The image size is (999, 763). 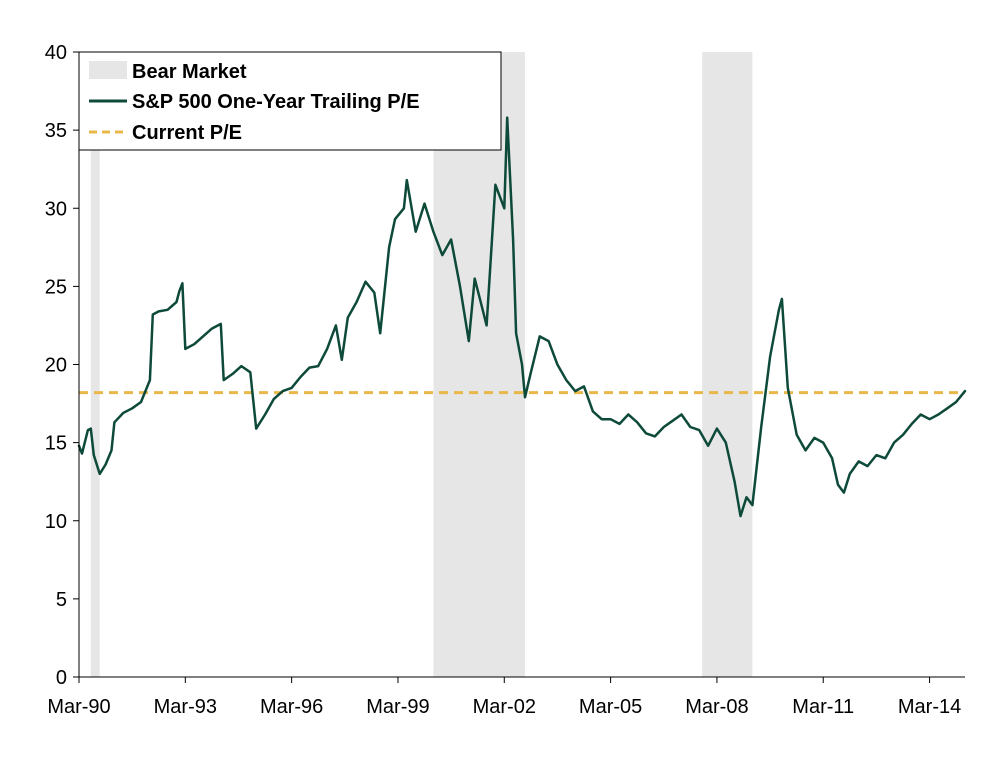 What do you see at coordinates (189, 72) in the screenshot?
I see `legend-label-bear-market: Bear Market` at bounding box center [189, 72].